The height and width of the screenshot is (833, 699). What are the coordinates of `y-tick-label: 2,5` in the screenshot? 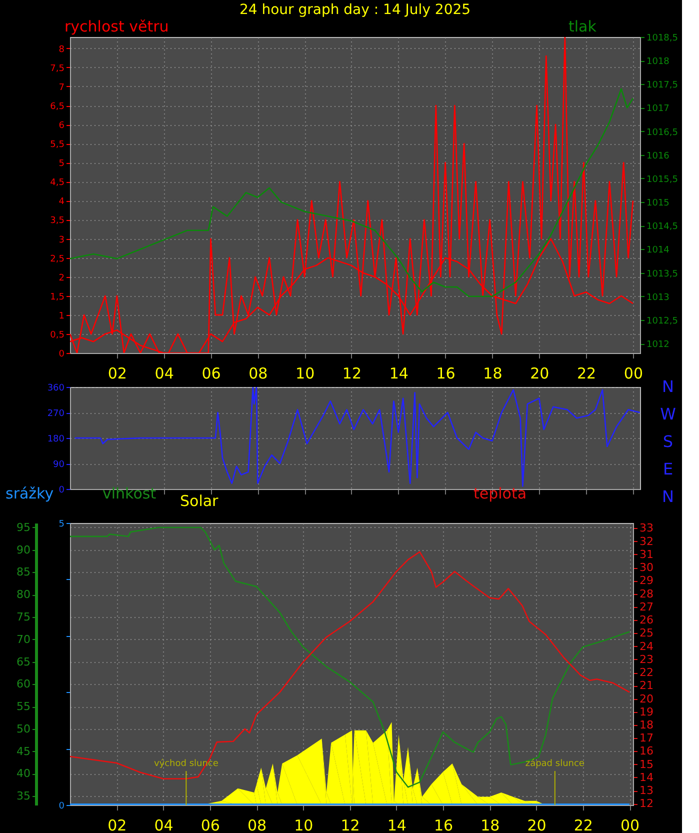 It's located at (57, 259).